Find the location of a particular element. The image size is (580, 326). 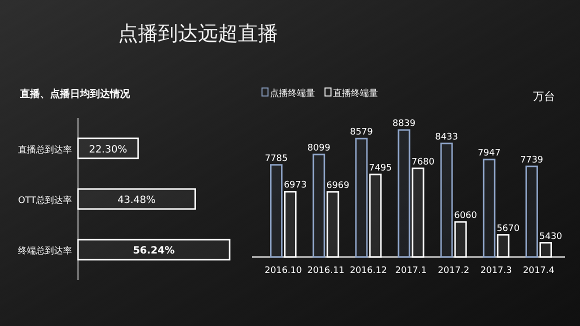

data-label: 43.48% is located at coordinates (137, 200).